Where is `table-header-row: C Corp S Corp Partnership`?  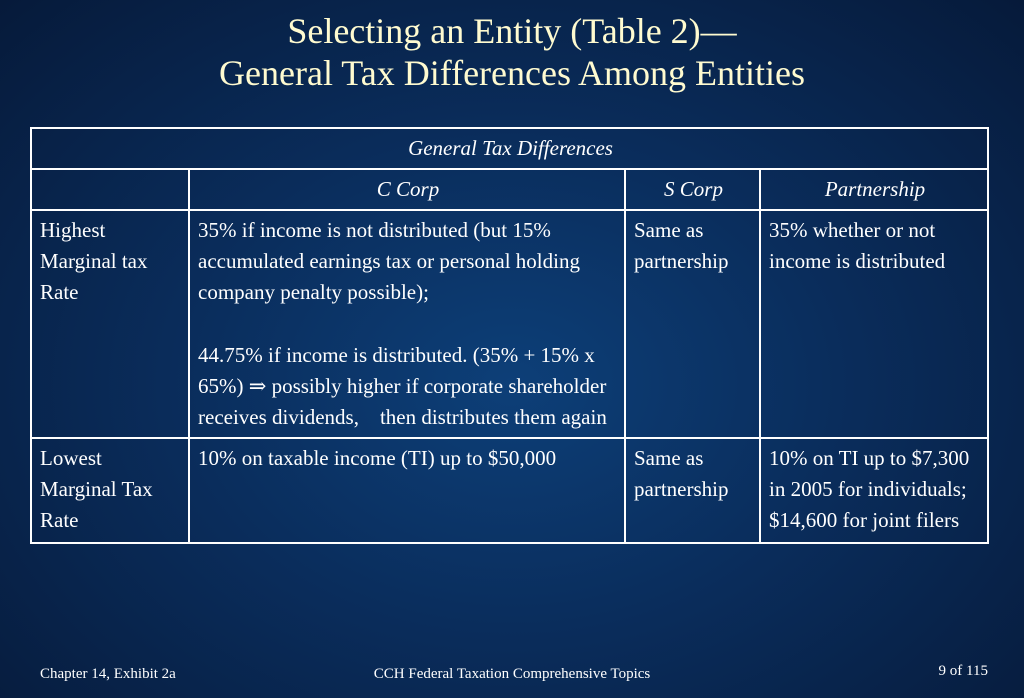 table-header-row: C Corp S Corp Partnership is located at coordinates (510, 189).